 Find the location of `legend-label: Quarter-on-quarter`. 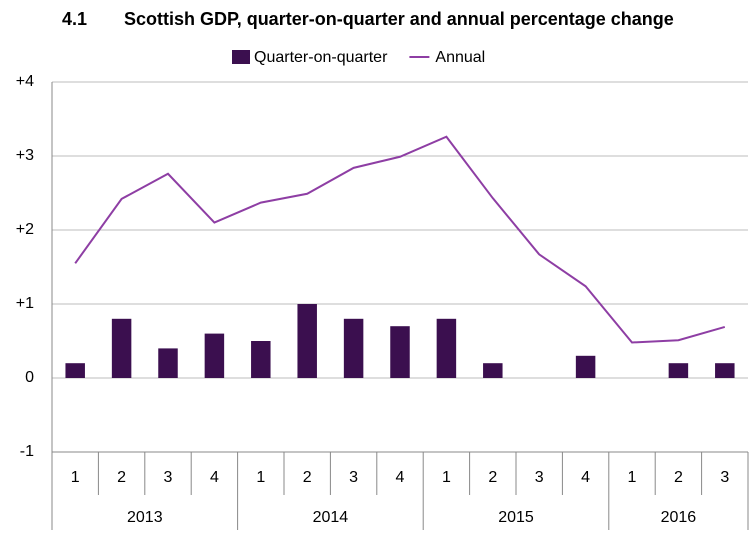

legend-label: Quarter-on-quarter is located at coordinates (321, 57).